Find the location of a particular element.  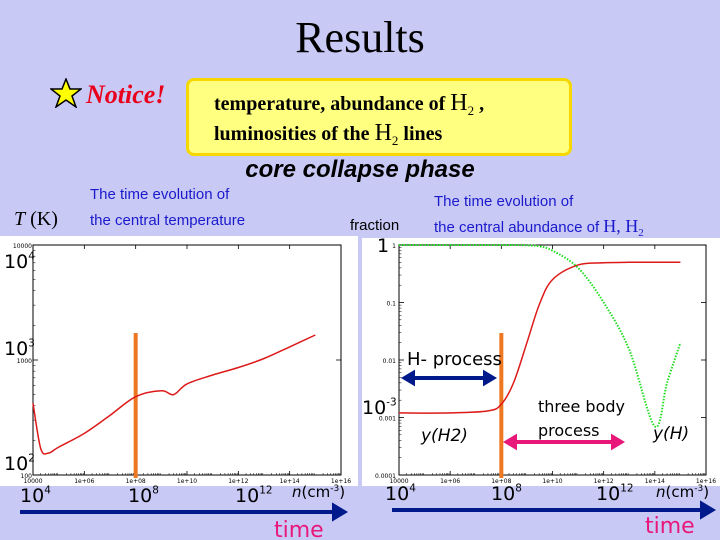

time-arrow-right-head is located at coordinates (708, 510).